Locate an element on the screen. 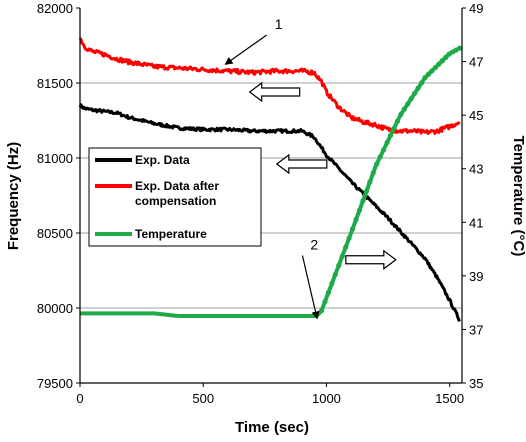 The image size is (526, 442). x-tick-label: 0 is located at coordinates (79, 398).